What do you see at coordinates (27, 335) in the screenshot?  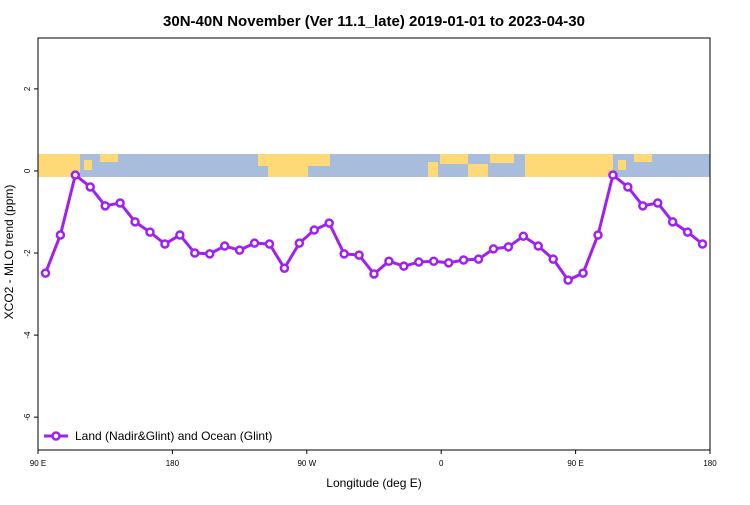 I see `y-tick-label: -4` at bounding box center [27, 335].